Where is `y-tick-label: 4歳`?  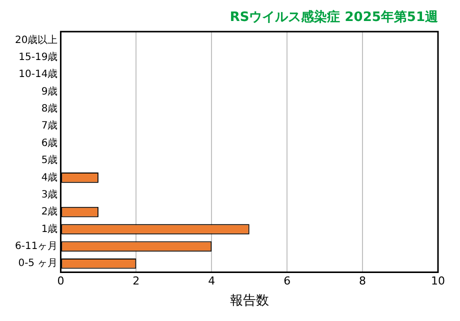
y-tick-label: 4歳 is located at coordinates (49, 177).